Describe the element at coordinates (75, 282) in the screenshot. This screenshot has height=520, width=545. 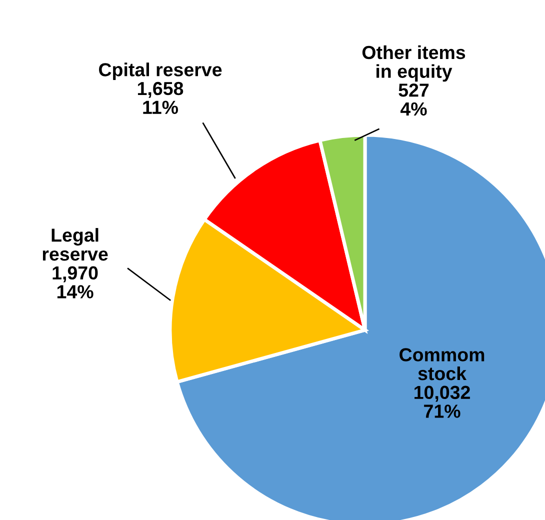
I see `data-label: 1,970 14%` at that location.